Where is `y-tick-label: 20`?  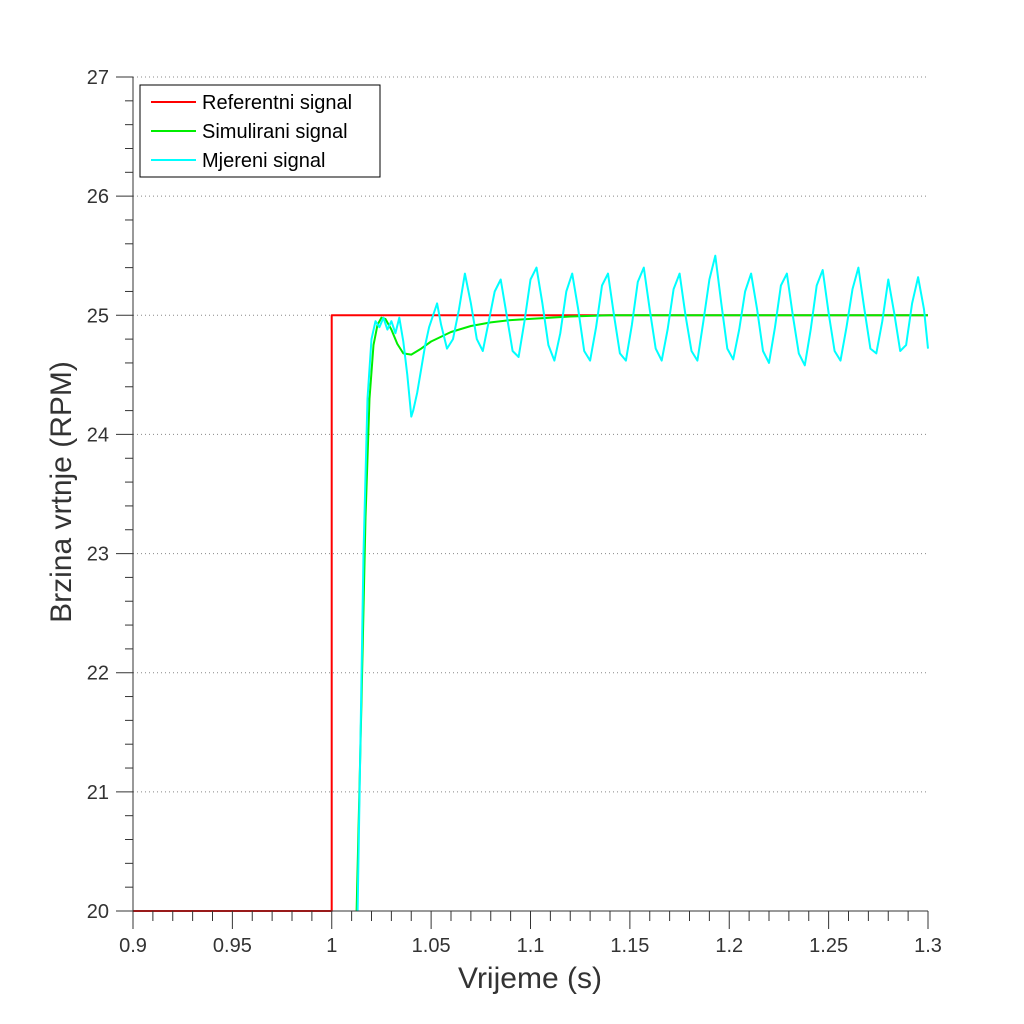
y-tick-label: 20 is located at coordinates (98, 912).